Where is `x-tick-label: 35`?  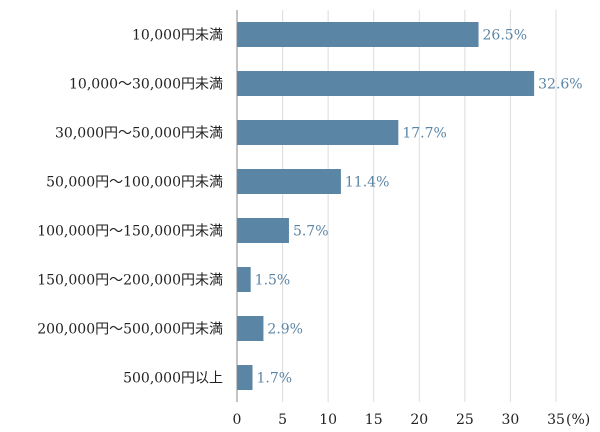
x-tick-label: 35 is located at coordinates (556, 420).